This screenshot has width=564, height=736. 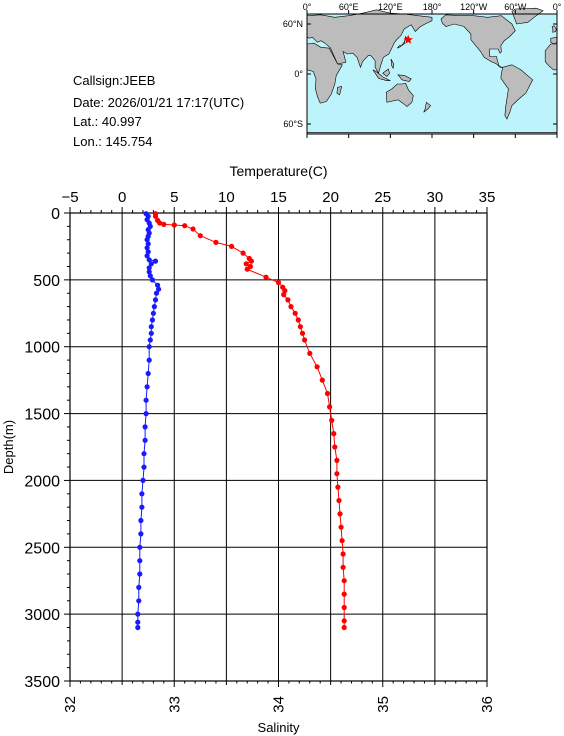 What do you see at coordinates (42, 348) in the screenshot?
I see `depth-tick-label: 1000` at bounding box center [42, 348].